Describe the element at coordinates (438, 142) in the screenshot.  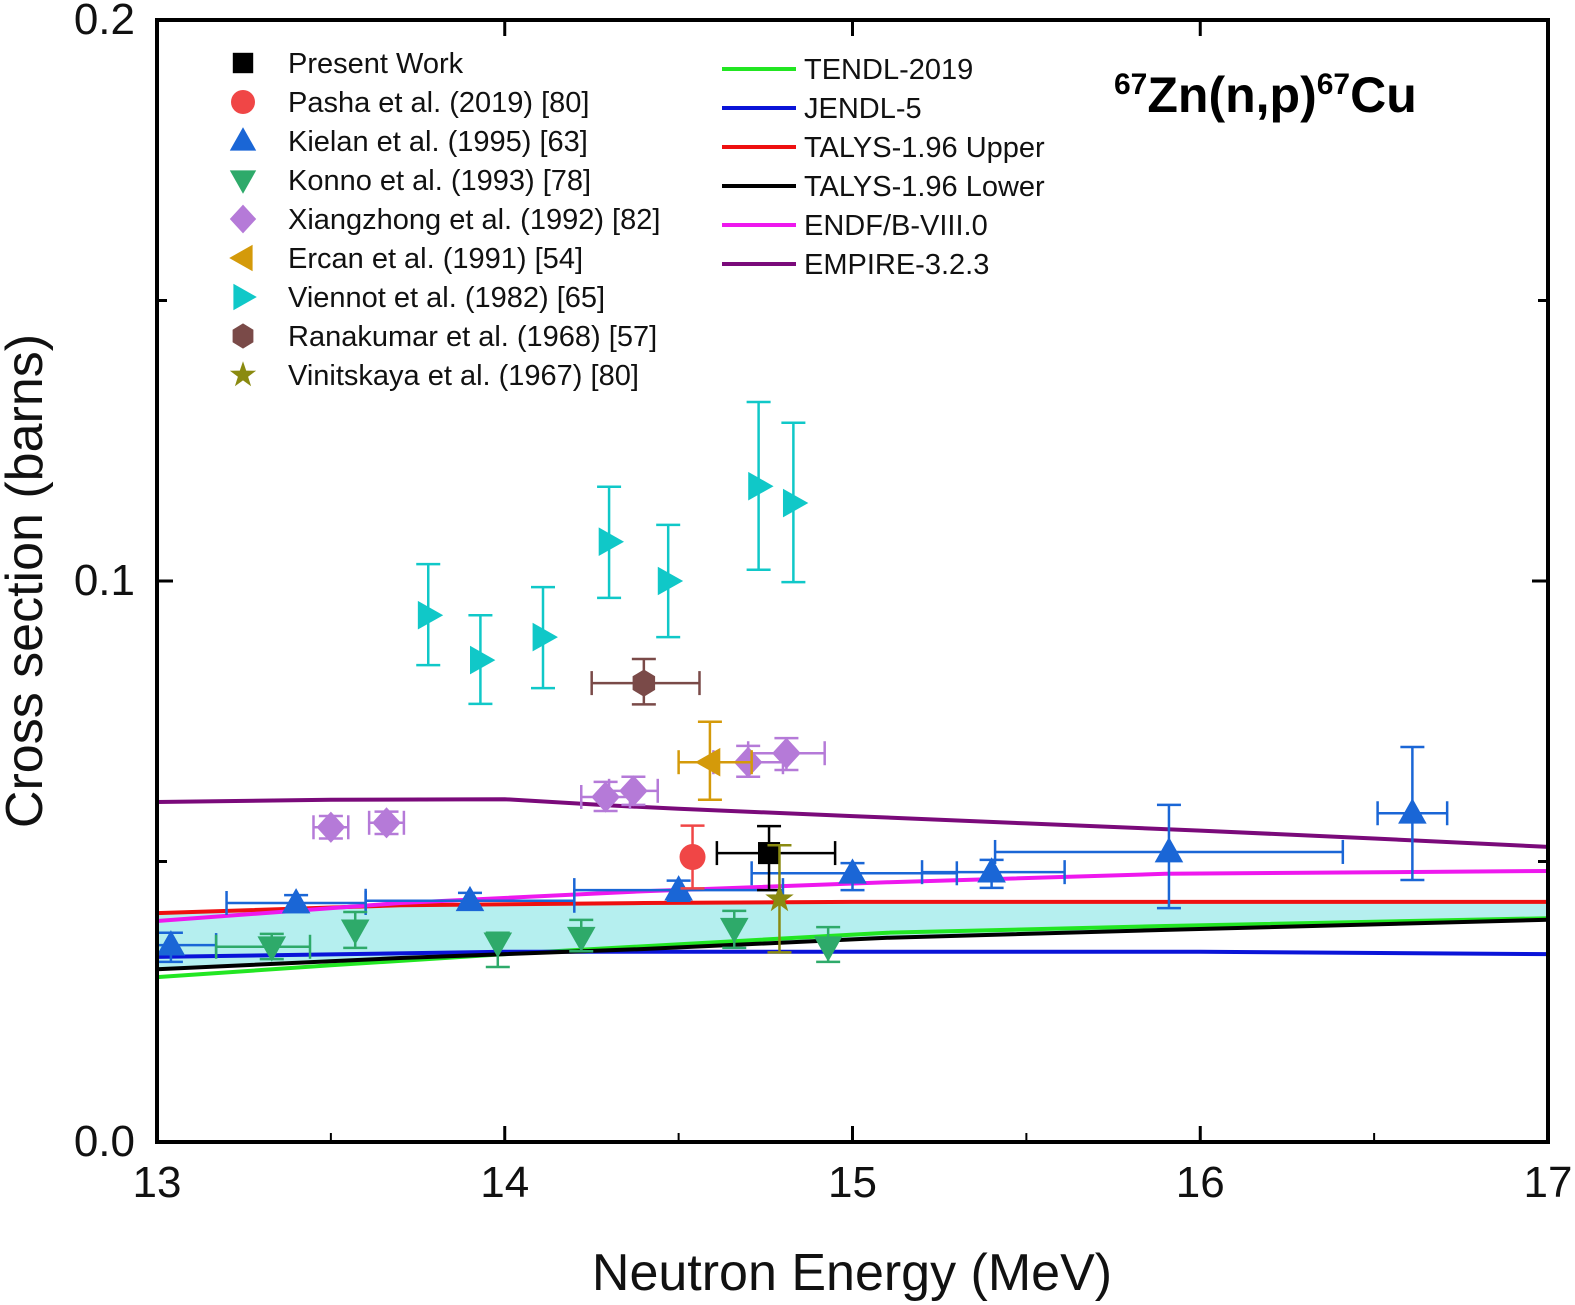
I see `legend-label: Kielan et al. (1995) [63]` at that location.